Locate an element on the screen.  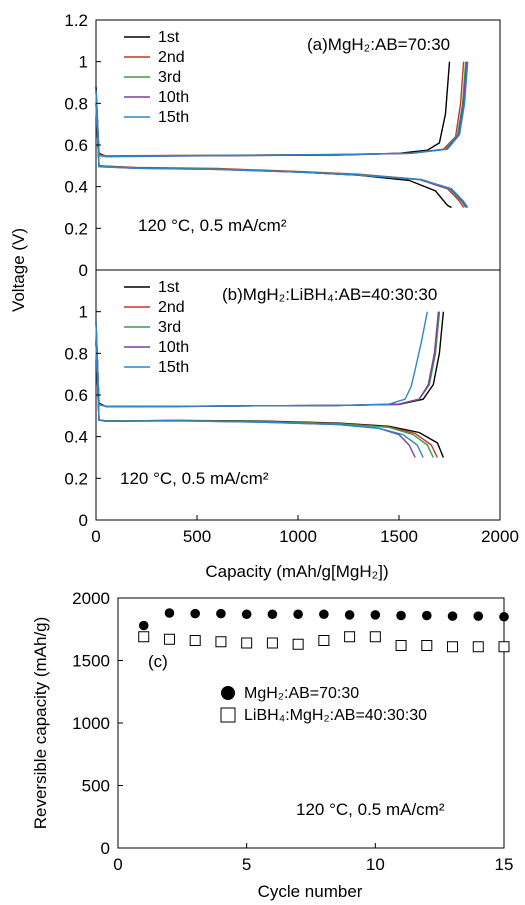
y-tick-label: 1000 is located at coordinates (91, 723).